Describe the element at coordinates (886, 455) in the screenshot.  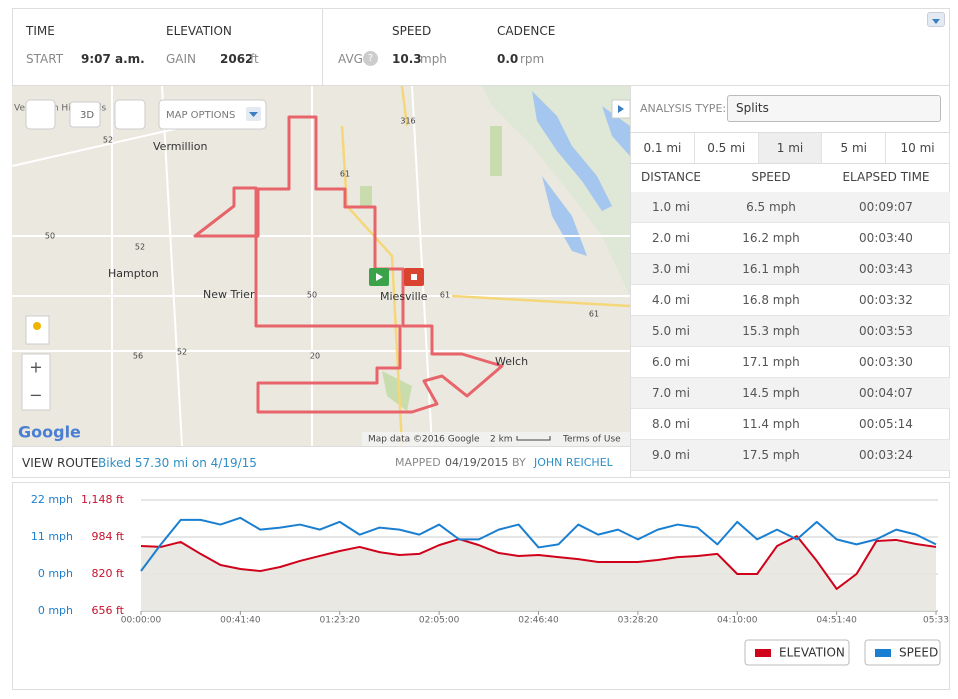
I see `cell: 00:03:24` at that location.